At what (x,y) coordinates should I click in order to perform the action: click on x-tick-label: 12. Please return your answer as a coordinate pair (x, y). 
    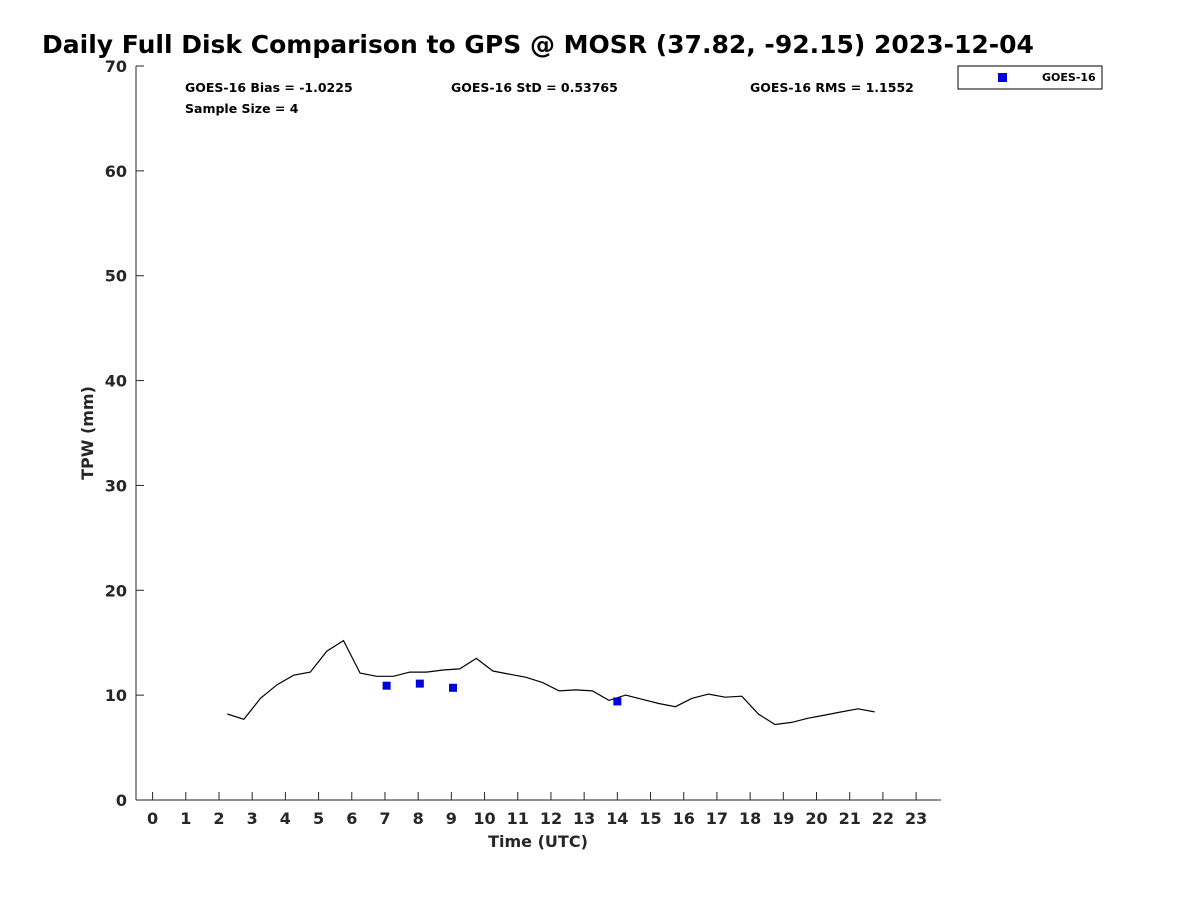
    Looking at the image, I should click on (551, 818).